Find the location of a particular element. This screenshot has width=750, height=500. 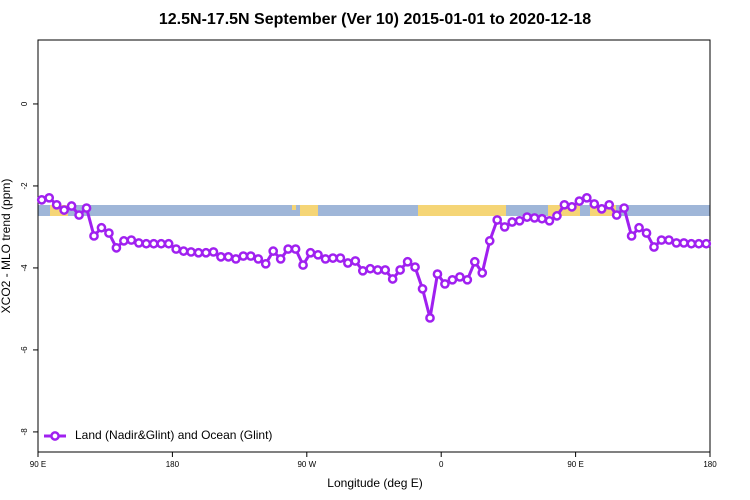

y-tick-label: 0 is located at coordinates (24, 103).